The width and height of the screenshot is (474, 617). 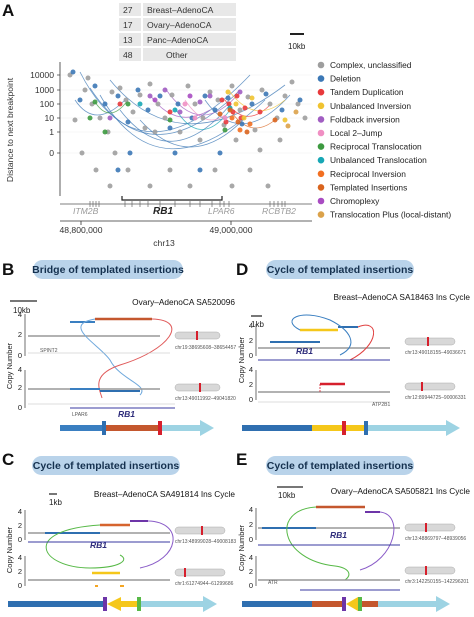 I want to click on y-tick-label: 10000, so click(x=42, y=75).